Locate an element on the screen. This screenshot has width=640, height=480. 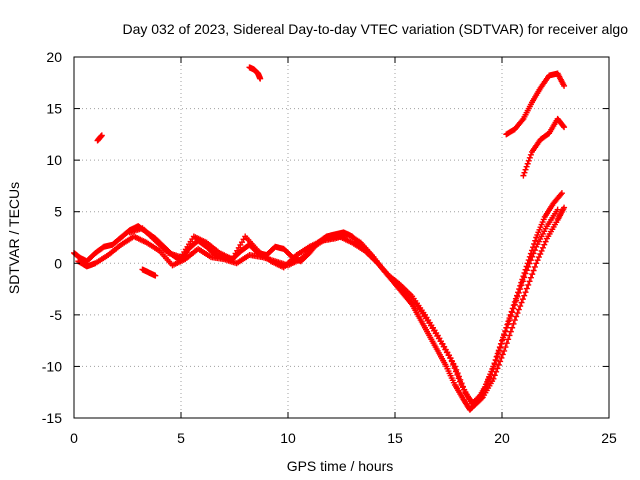
series-track-e is located at coordinates (99, 138).